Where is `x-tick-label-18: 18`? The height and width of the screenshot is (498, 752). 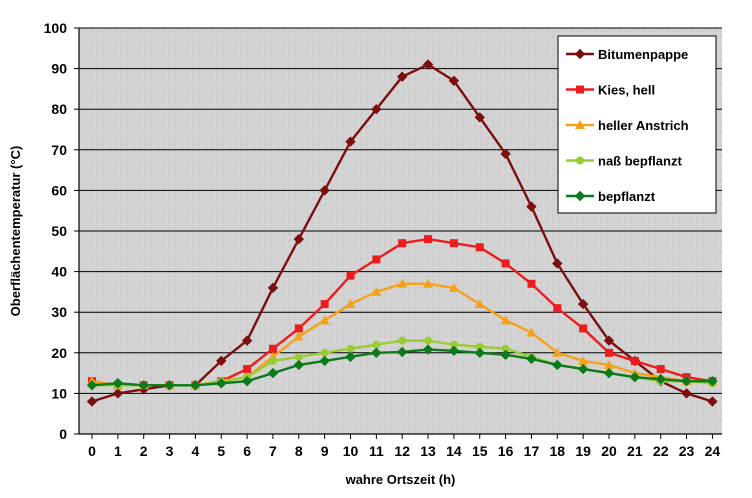
x-tick-label-18: 18 is located at coordinates (558, 451).